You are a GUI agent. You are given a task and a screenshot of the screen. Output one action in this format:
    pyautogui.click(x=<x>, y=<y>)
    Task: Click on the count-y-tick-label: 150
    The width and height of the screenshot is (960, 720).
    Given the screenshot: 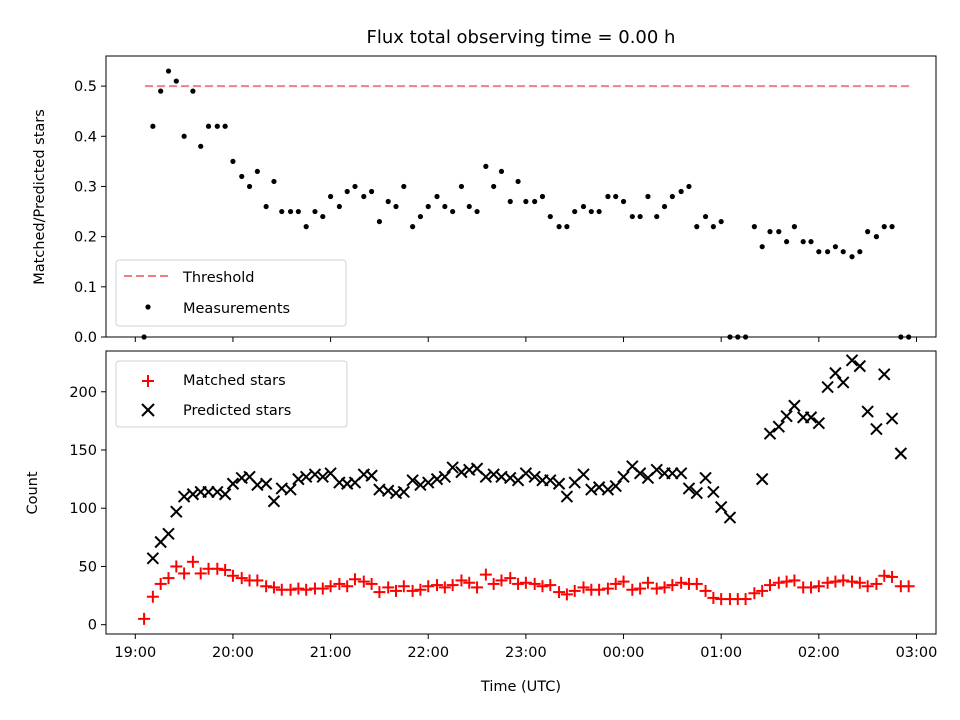 What is the action you would take?
    pyautogui.click(x=83, y=451)
    